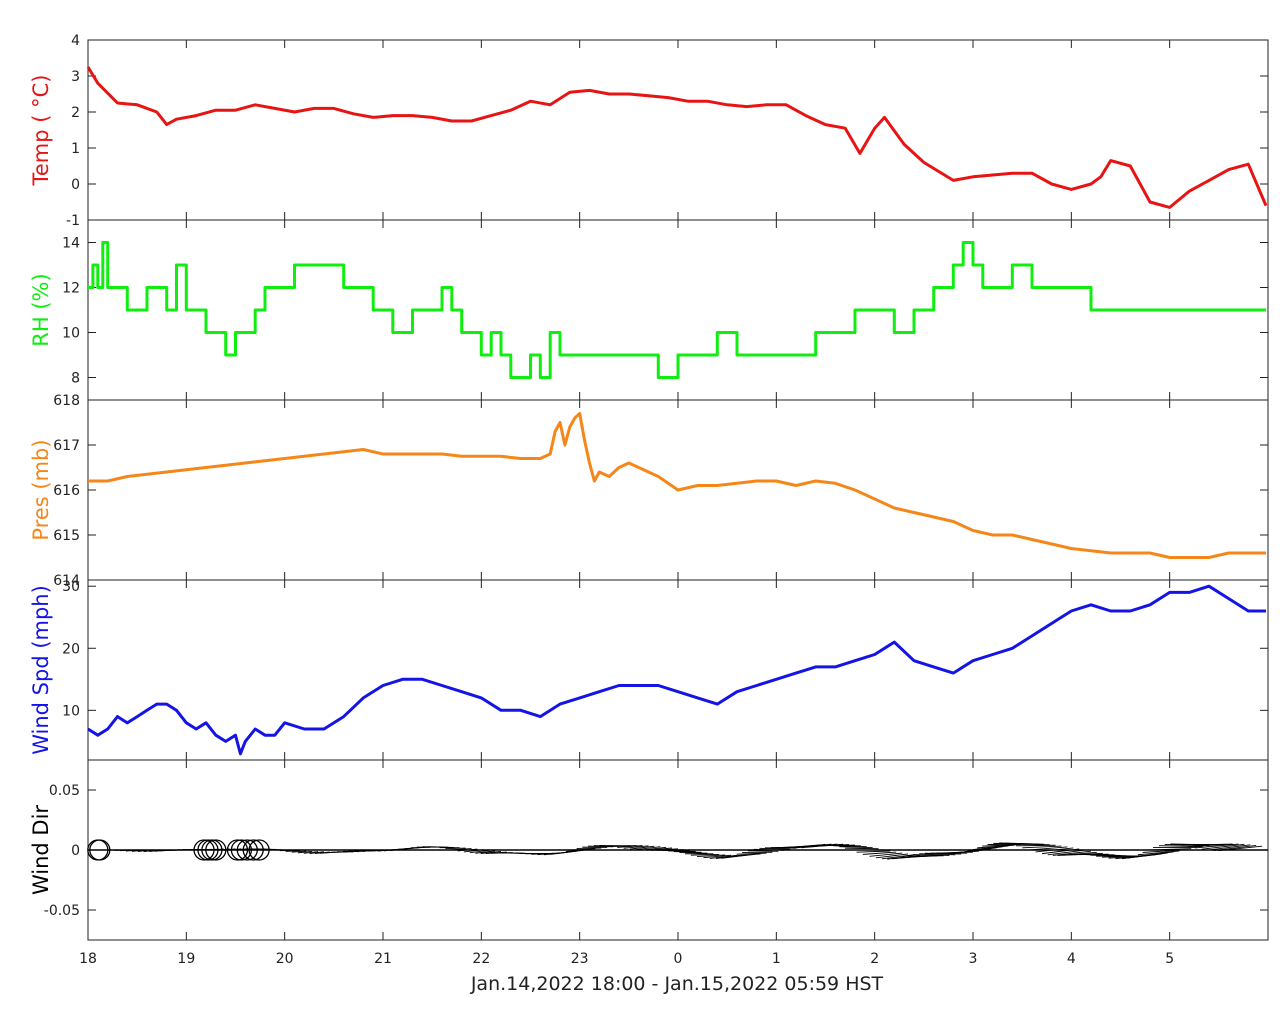 The image size is (1280, 1024). What do you see at coordinates (41, 670) in the screenshot?
I see `y-axis-label: Wind Spd (mph)` at bounding box center [41, 670].